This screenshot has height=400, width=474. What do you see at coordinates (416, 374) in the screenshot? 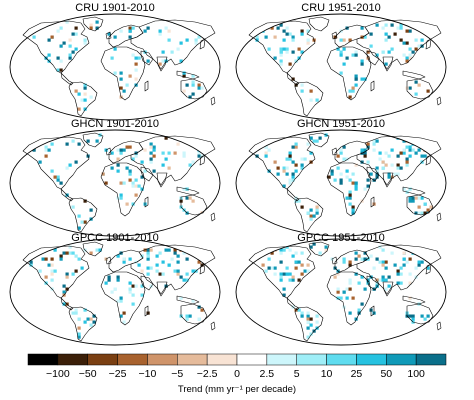
I see `colorbar-tick-label: 100` at bounding box center [416, 374].